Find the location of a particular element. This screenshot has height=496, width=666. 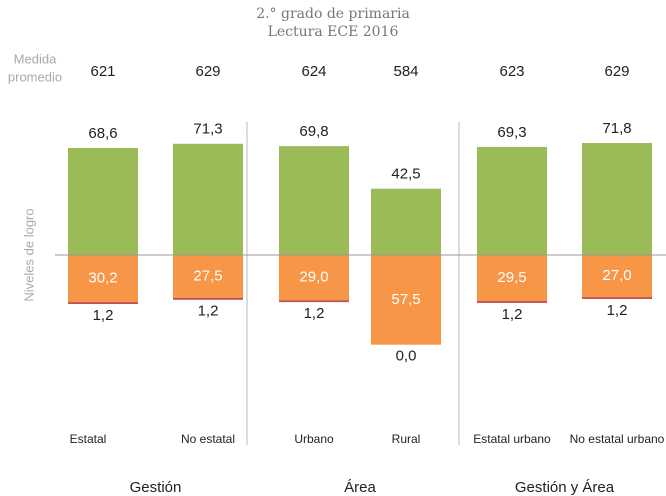

value-label: 69,3 is located at coordinates (511, 132).